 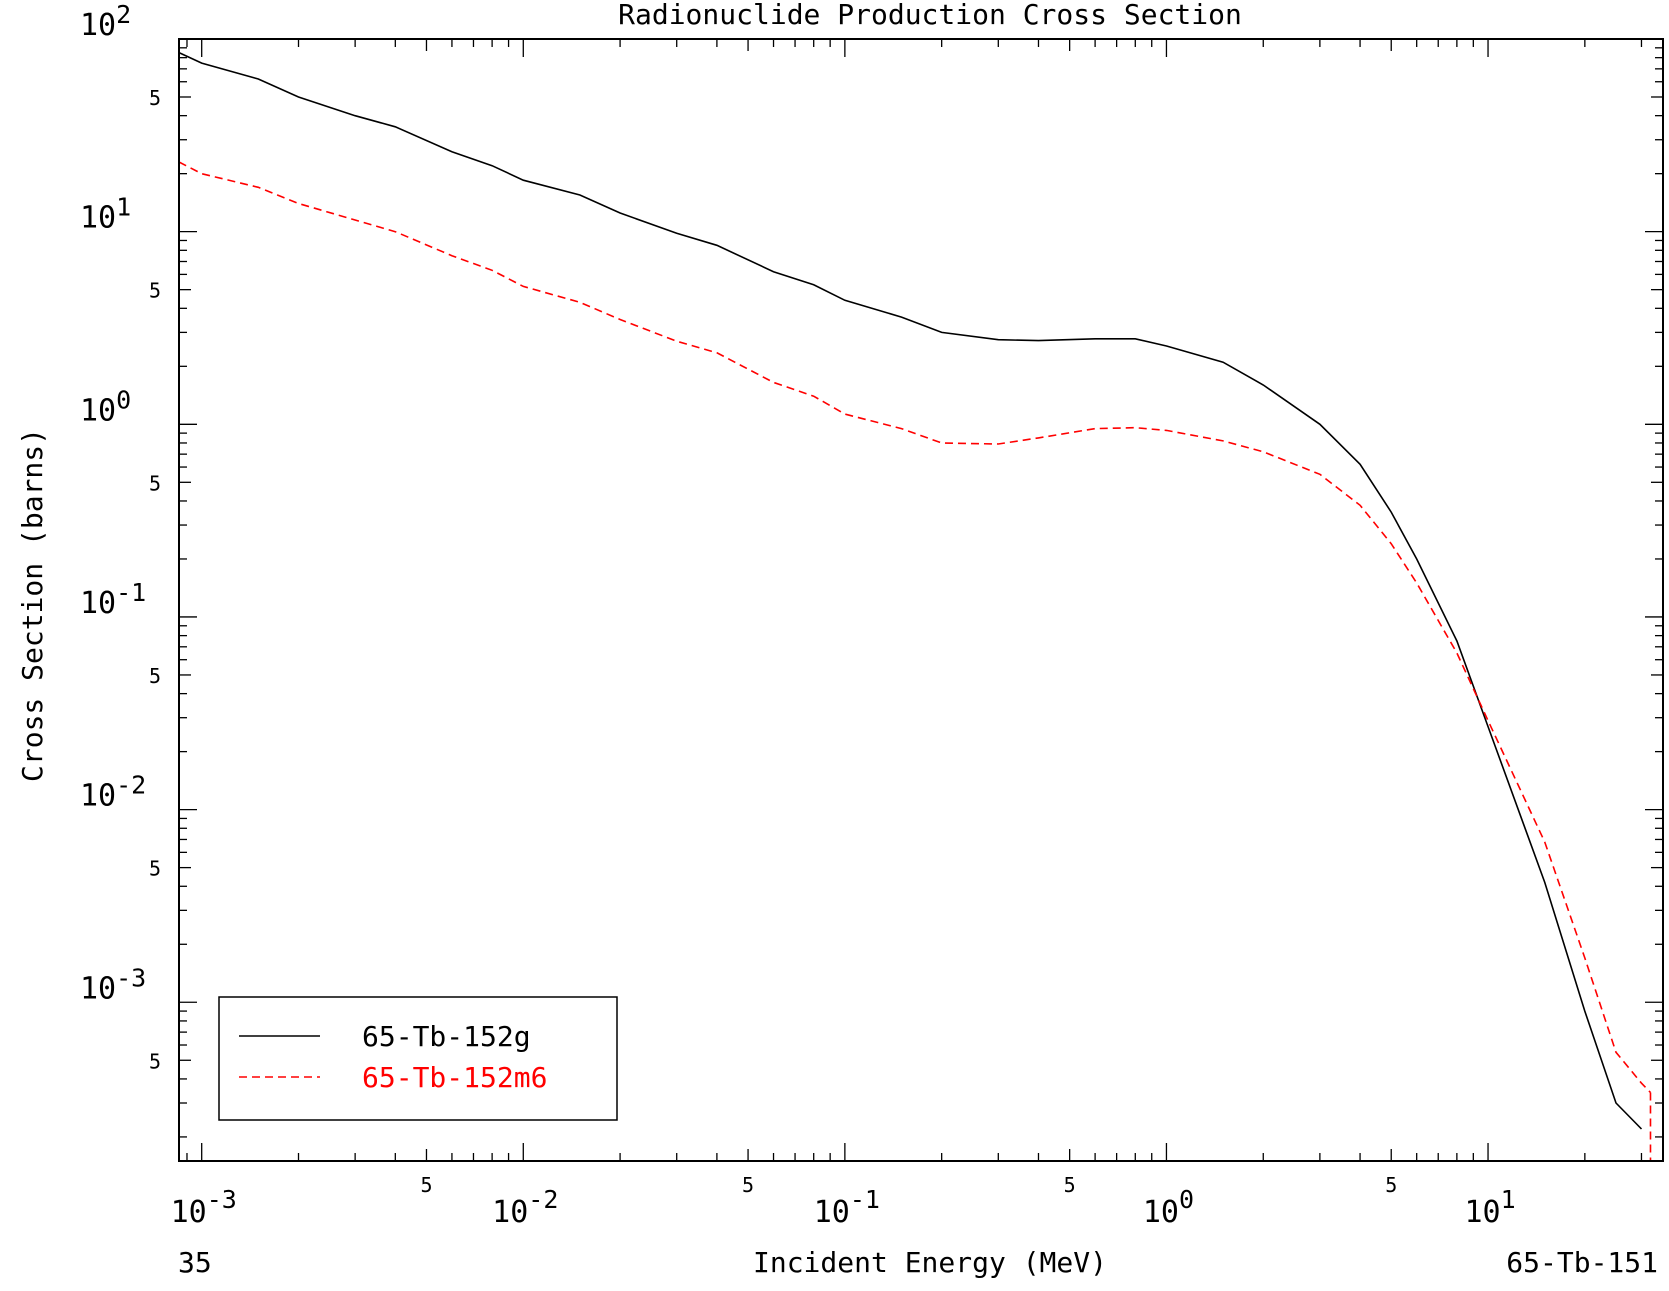 What do you see at coordinates (454, 1077) in the screenshot?
I see `legend-label-series-1: 65-Tb-152m6` at bounding box center [454, 1077].